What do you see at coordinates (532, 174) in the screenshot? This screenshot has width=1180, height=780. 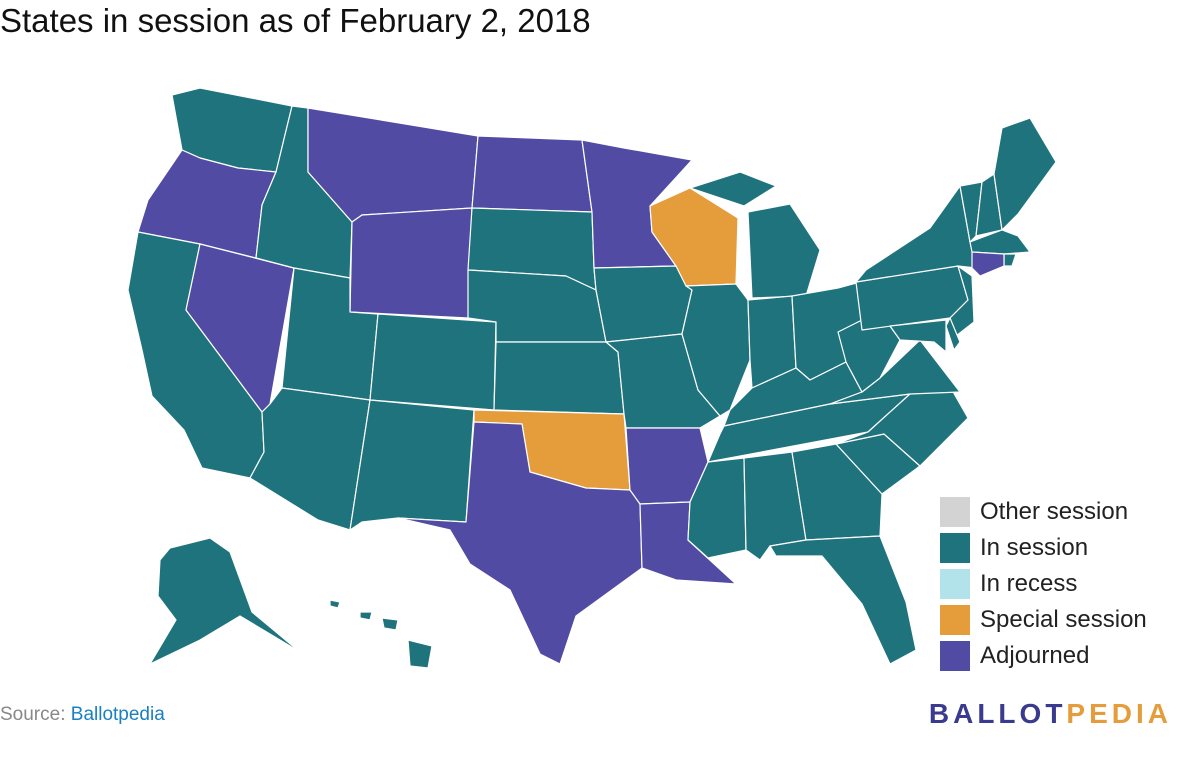 I see `state-north-dakota` at bounding box center [532, 174].